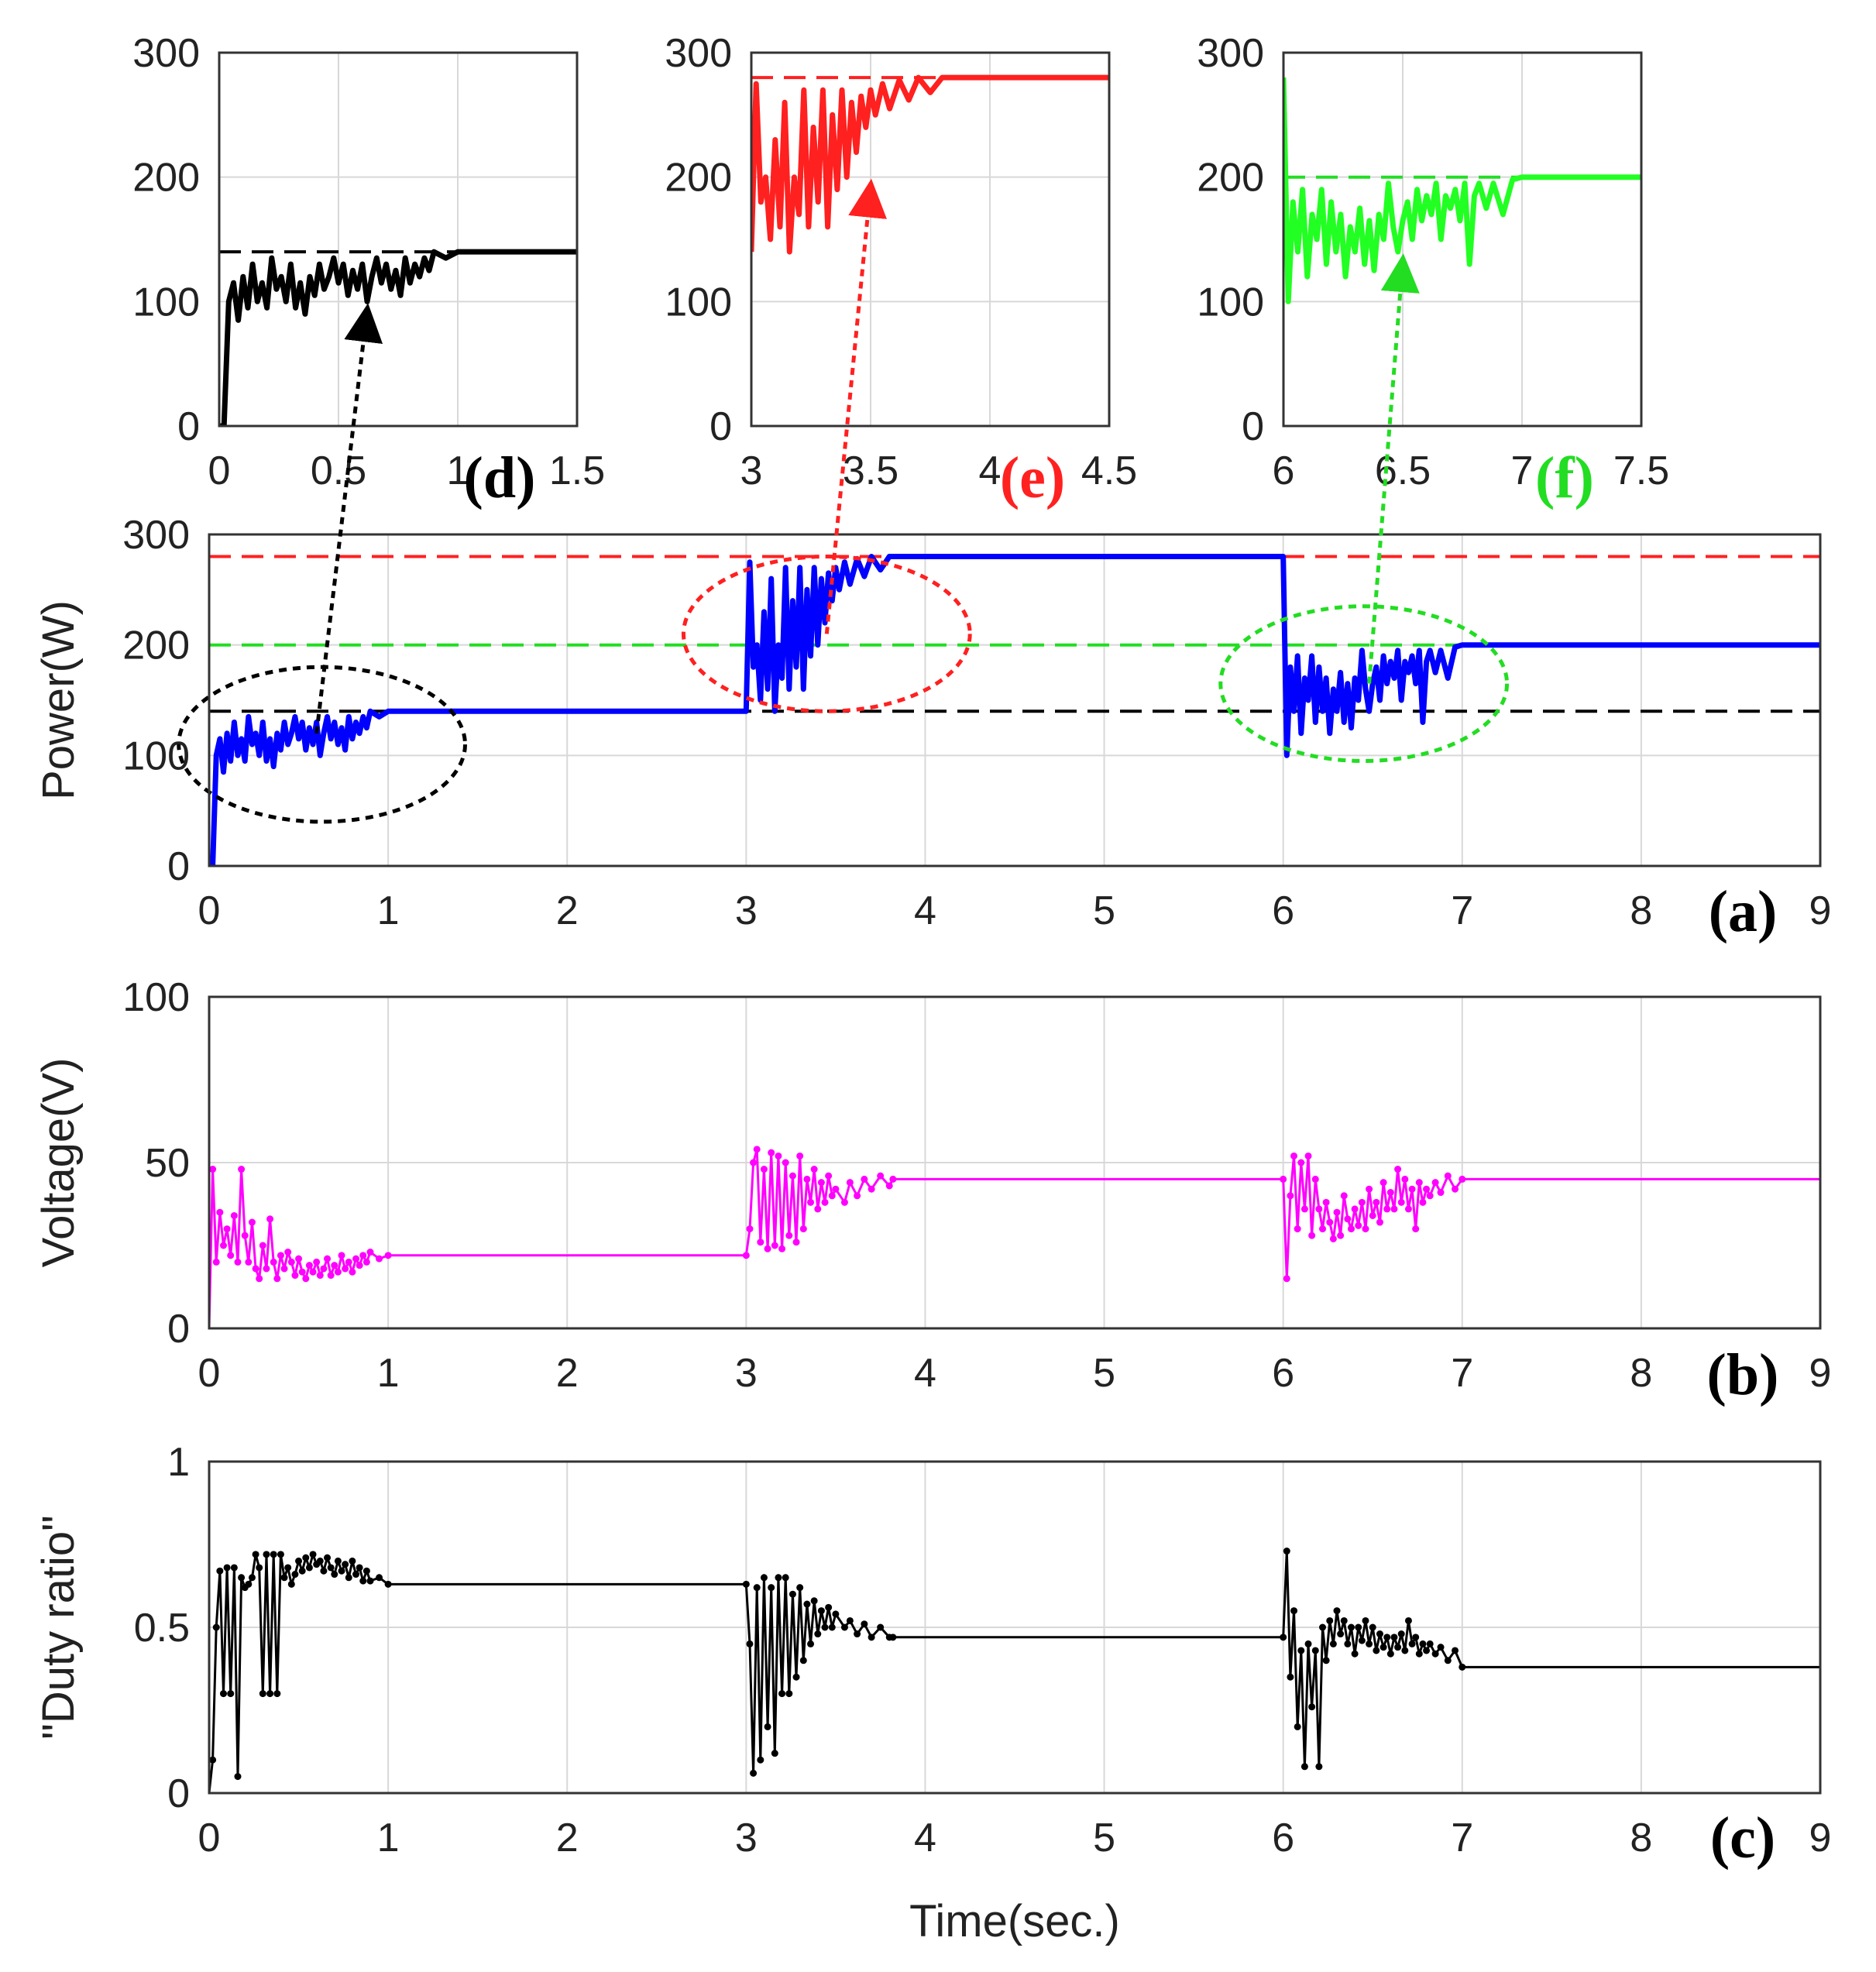 The image size is (1876, 1972). What do you see at coordinates (1462, 1373) in the screenshot?
I see `x-tick-label: 7` at bounding box center [1462, 1373].